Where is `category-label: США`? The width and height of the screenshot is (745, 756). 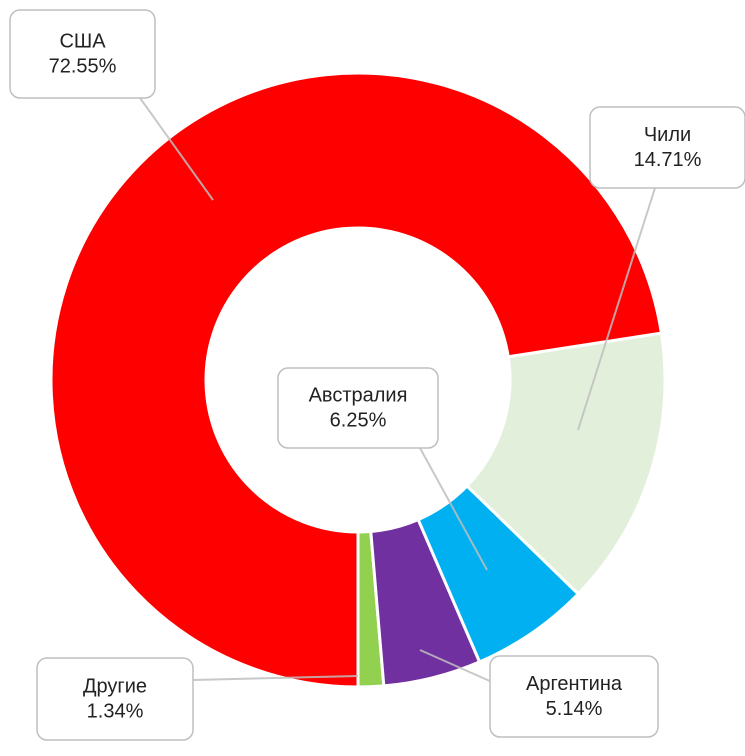
category-label: США is located at coordinates (82, 41).